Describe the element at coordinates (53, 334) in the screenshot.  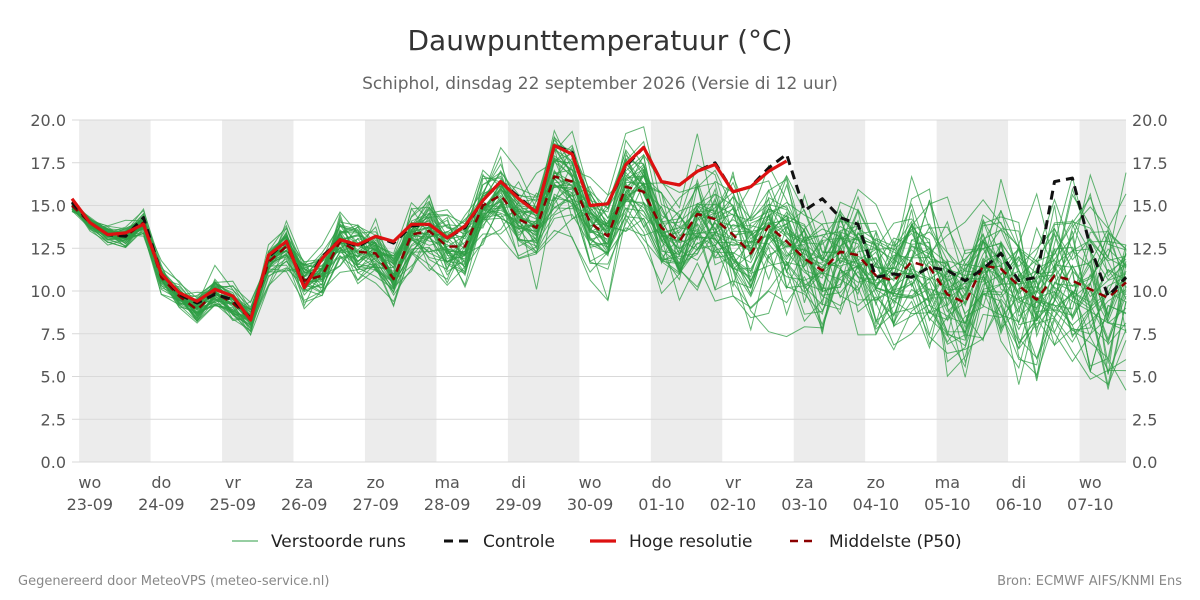
I see `y-tick-label-left: 7.5` at that location.